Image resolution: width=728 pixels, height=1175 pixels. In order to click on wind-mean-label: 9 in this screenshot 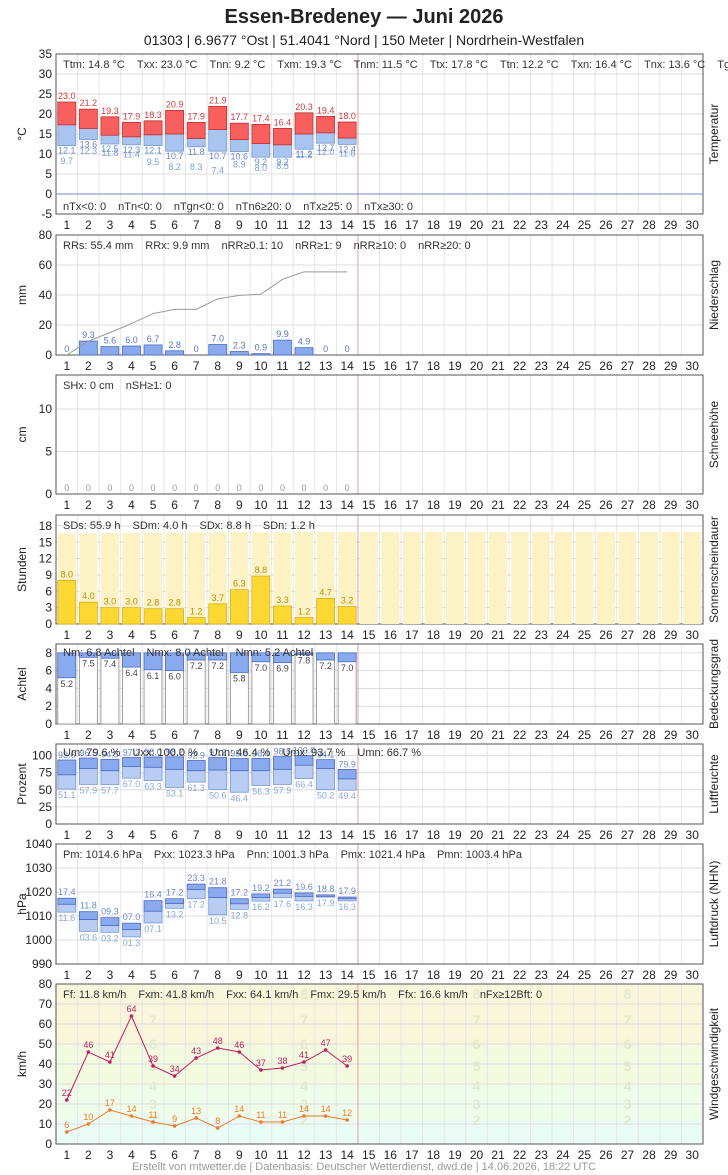, I will do `click(174, 1119)`.